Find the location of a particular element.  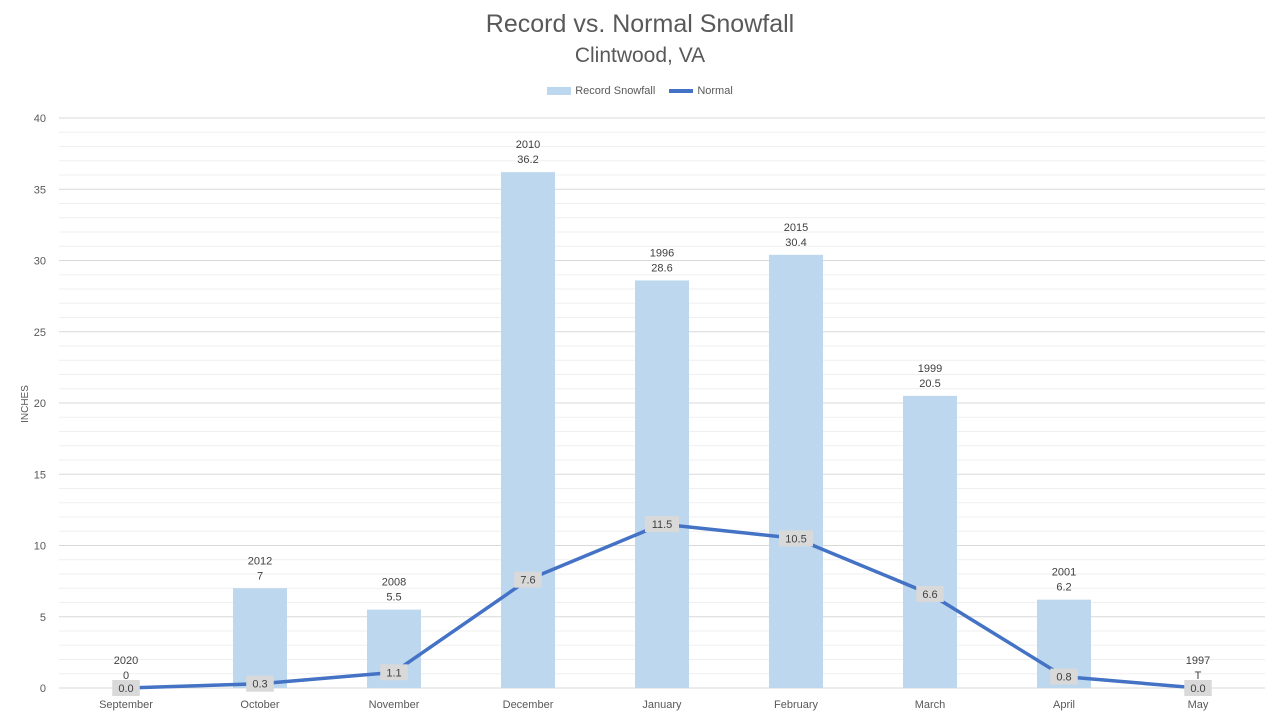

x-tick-label: December is located at coordinates (528, 705).